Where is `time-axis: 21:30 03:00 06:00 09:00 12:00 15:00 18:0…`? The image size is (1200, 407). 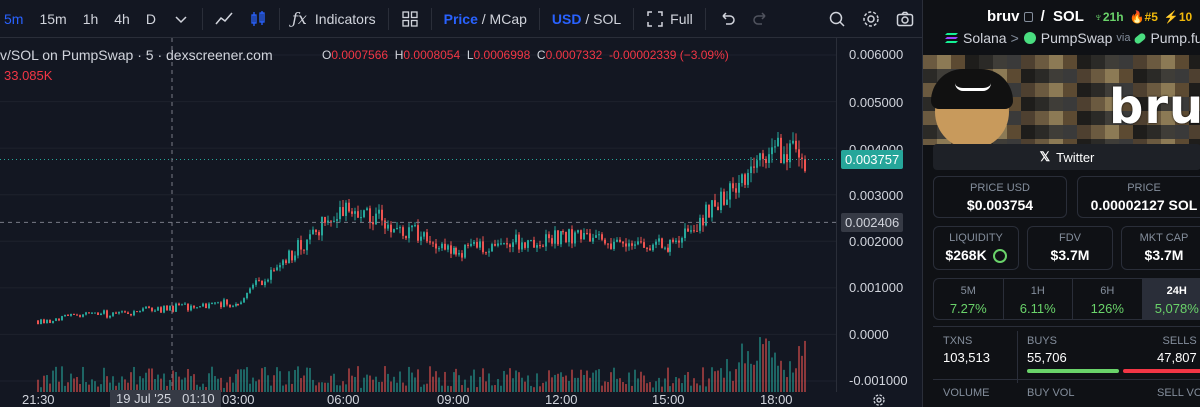
time-axis: 21:30 03:00 06:00 09:00 12:00 15:00 18:0… is located at coordinates (418, 398).